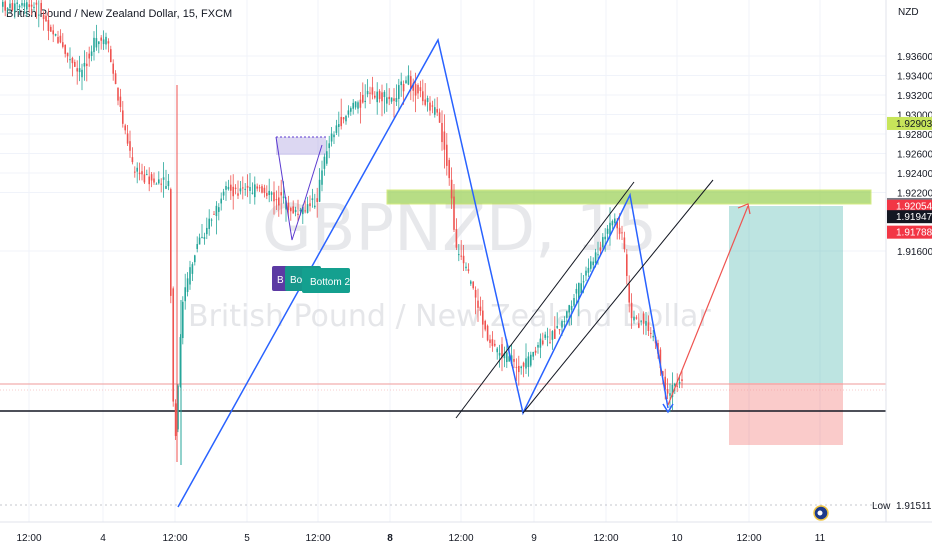 The height and width of the screenshot is (550, 932). I want to click on x-tick-label: 5, so click(247, 538).